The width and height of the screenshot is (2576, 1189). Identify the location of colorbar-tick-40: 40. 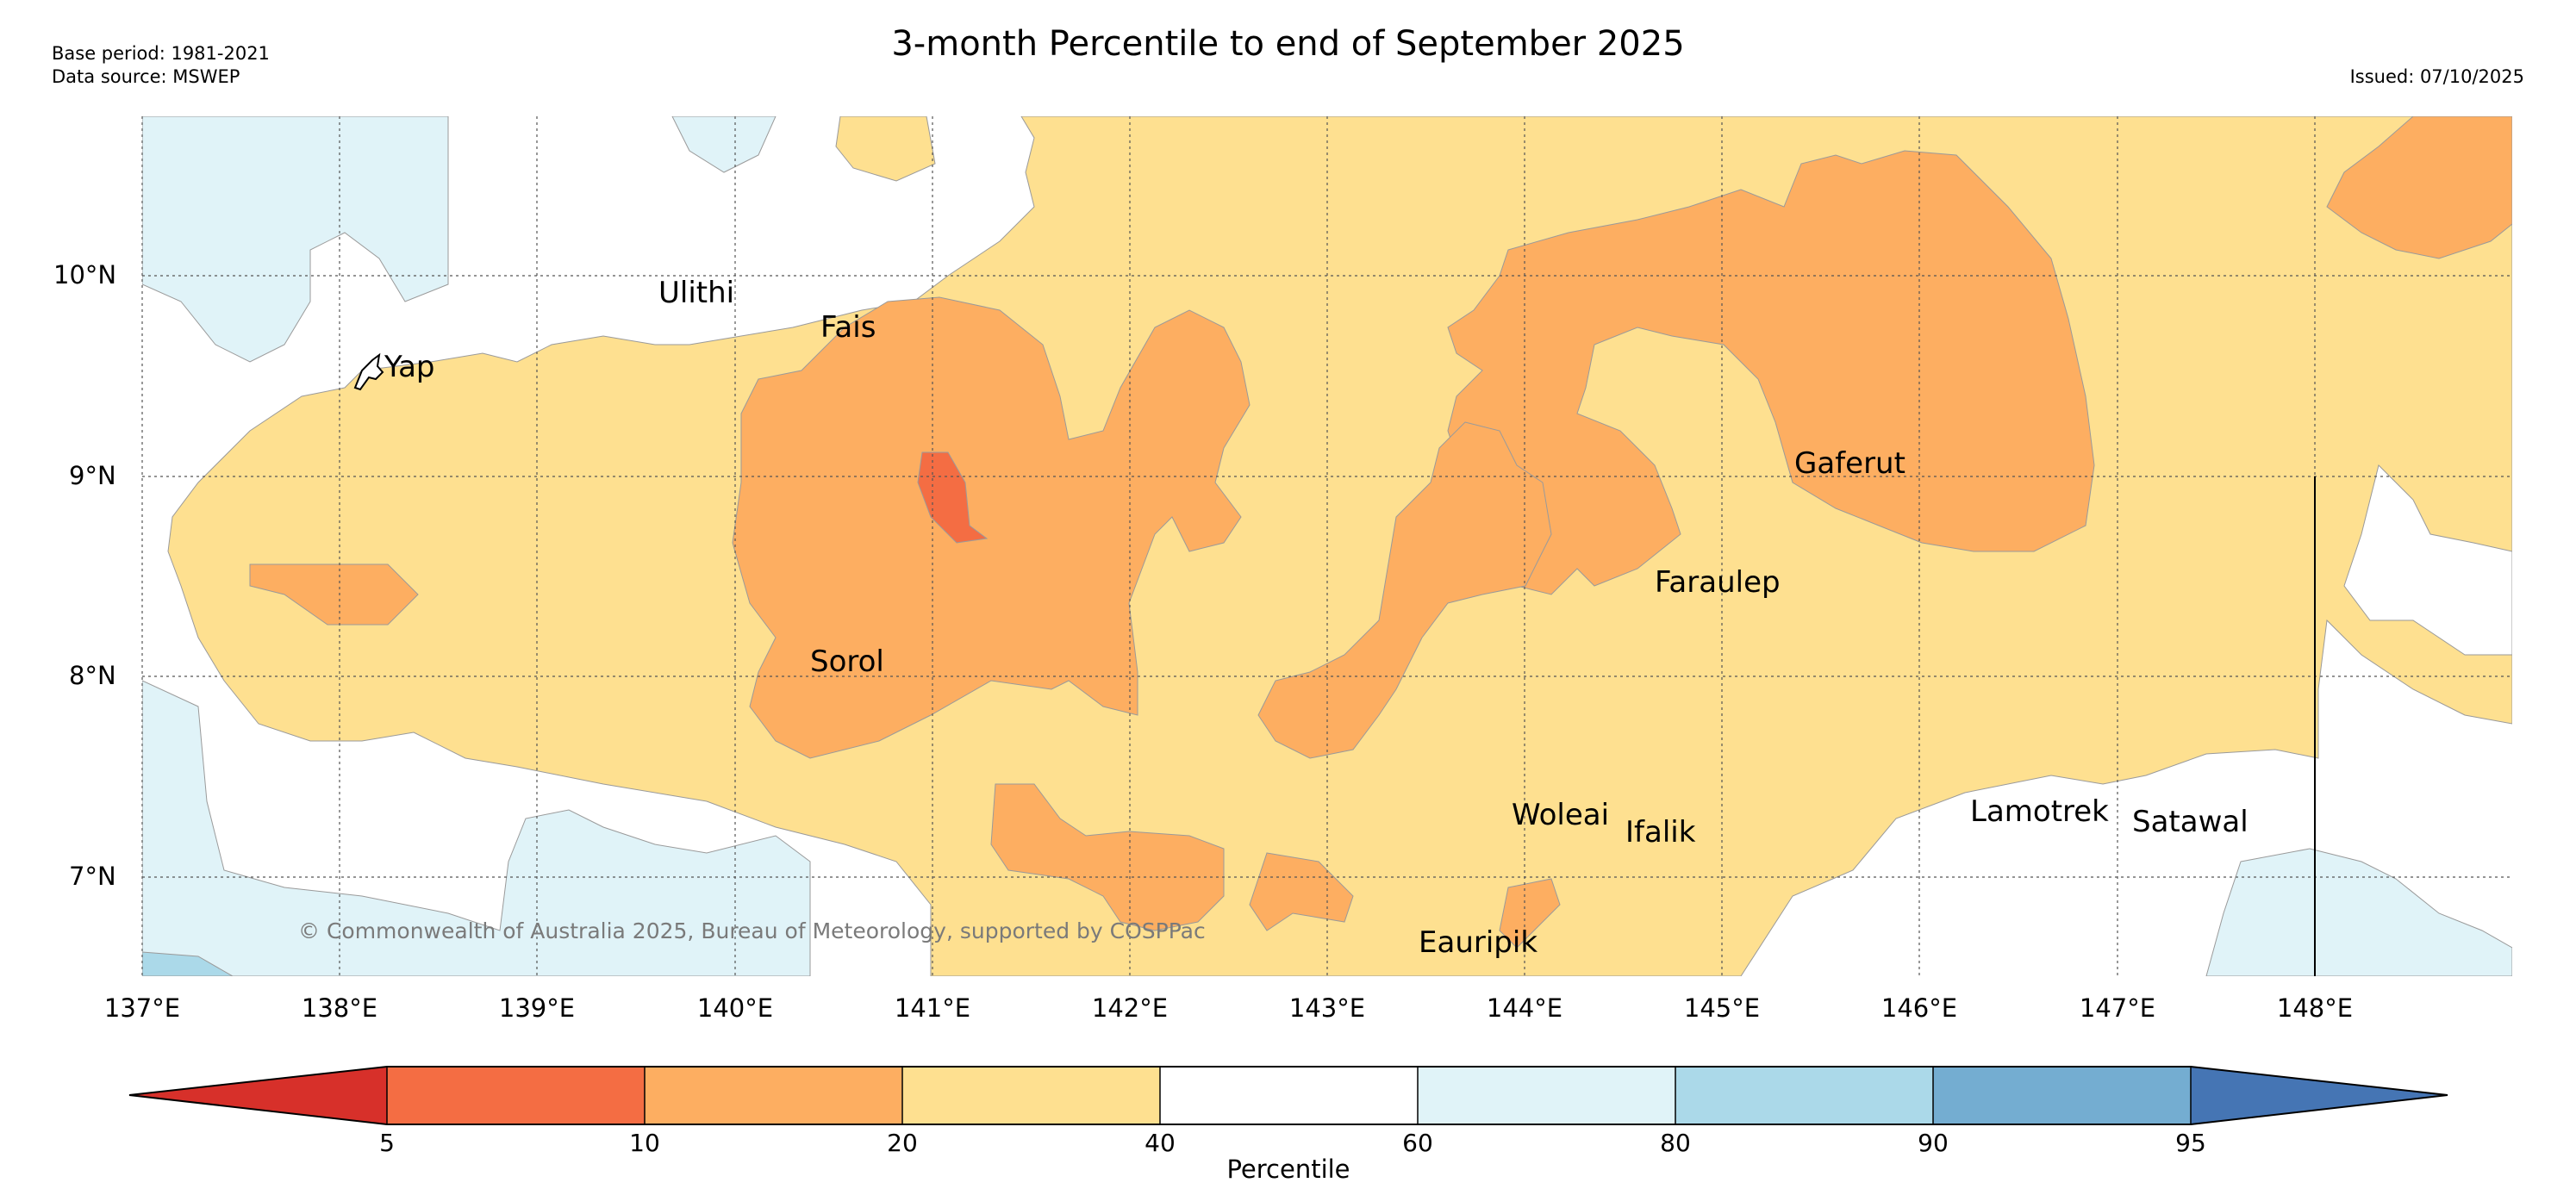
(1160, 1143).